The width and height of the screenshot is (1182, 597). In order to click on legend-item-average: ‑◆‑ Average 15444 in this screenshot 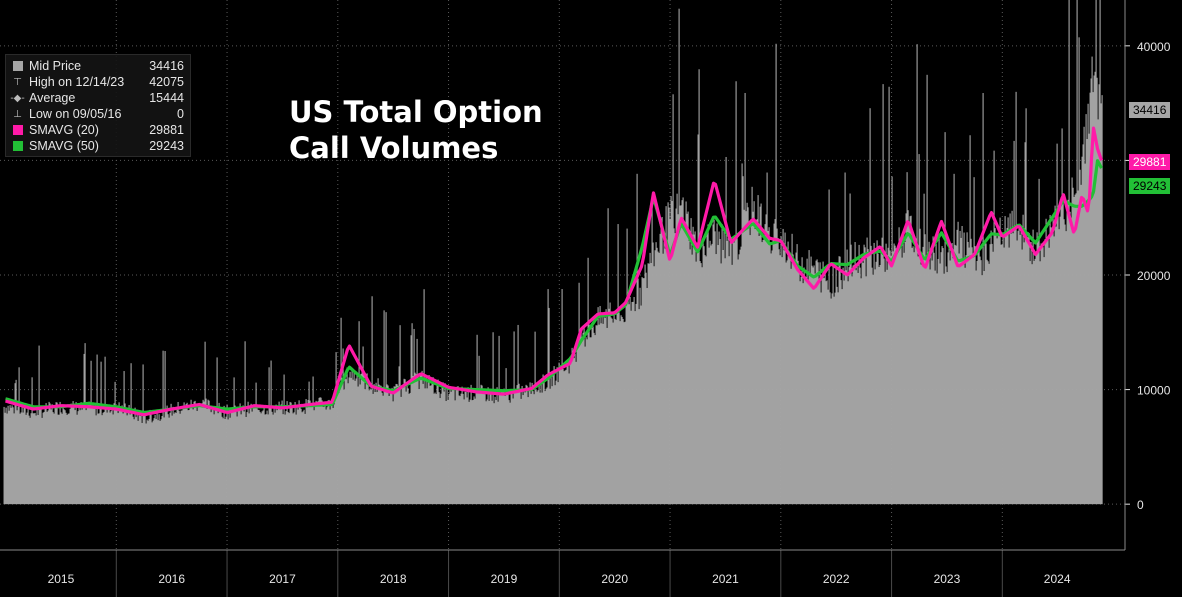, I will do `click(98, 98)`.